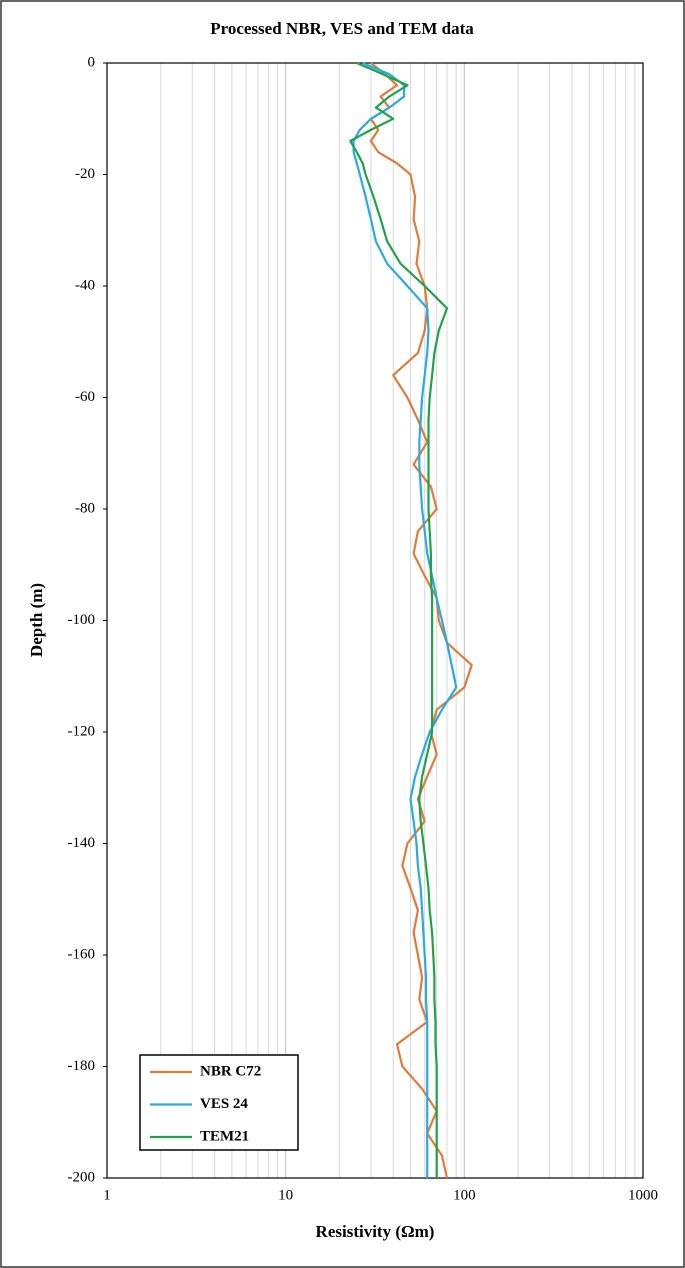 Image resolution: width=685 pixels, height=1268 pixels. Describe the element at coordinates (85, 285) in the screenshot. I see `y-tick-label: -40` at that location.